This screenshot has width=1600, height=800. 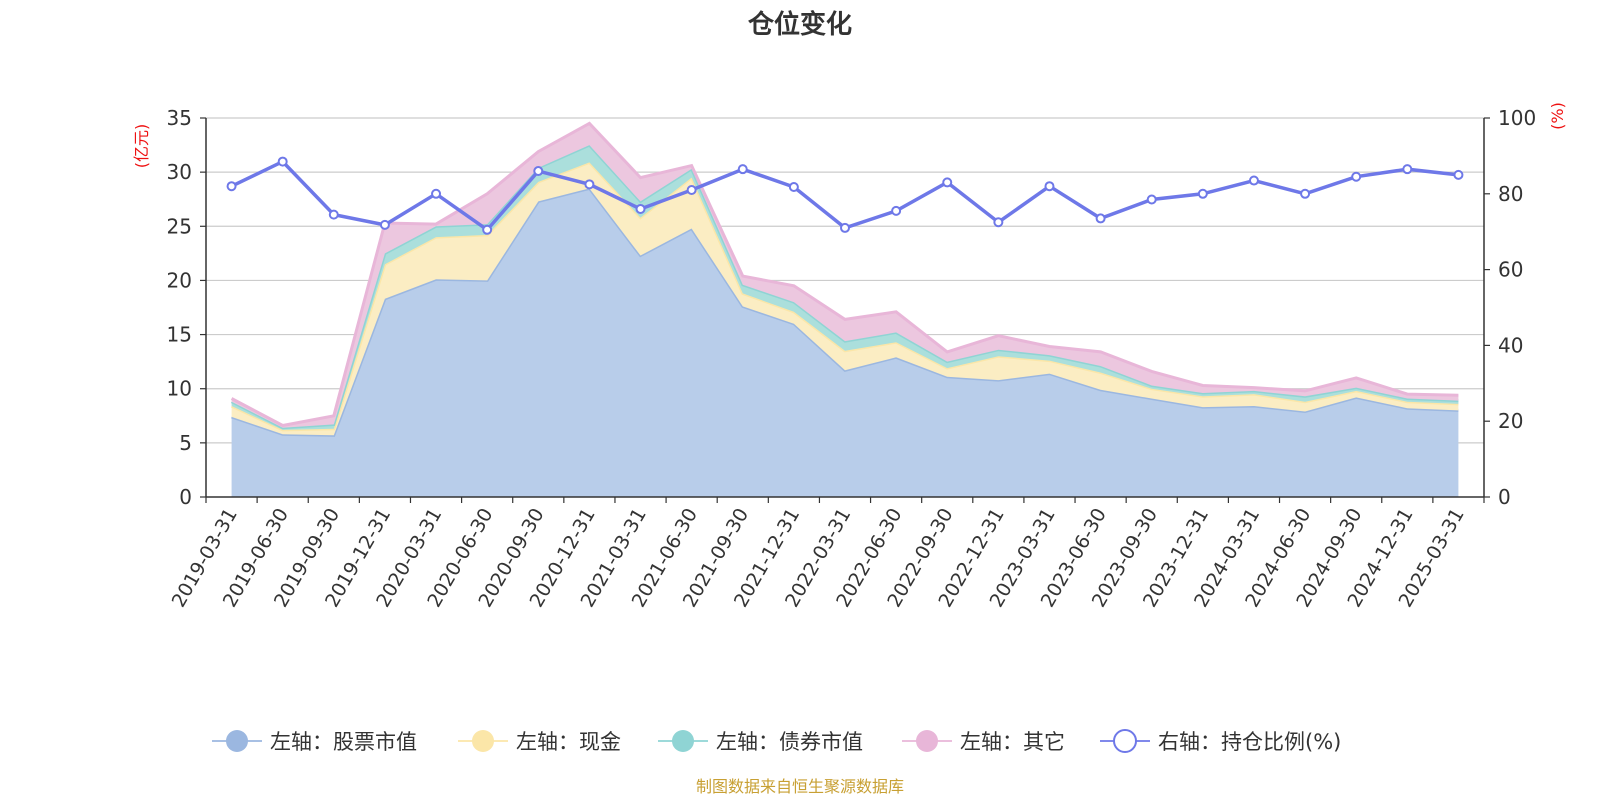 I want to click on legend: 左轴：股票市值 左轴：现金 左轴：债券市值 左轴：其它 右轴：持仓比例(%), so click(x=776, y=741).